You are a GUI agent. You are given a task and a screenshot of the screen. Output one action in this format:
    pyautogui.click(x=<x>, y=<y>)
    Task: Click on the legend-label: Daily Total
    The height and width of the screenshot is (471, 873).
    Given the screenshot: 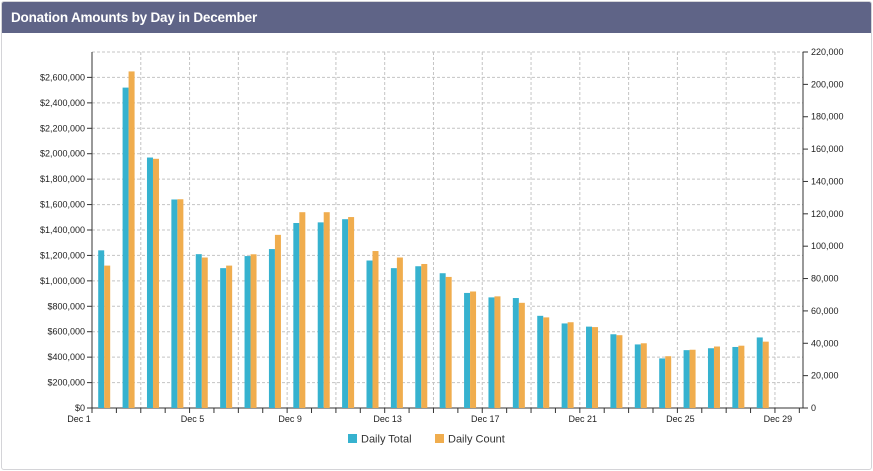 What is the action you would take?
    pyautogui.click(x=386, y=440)
    